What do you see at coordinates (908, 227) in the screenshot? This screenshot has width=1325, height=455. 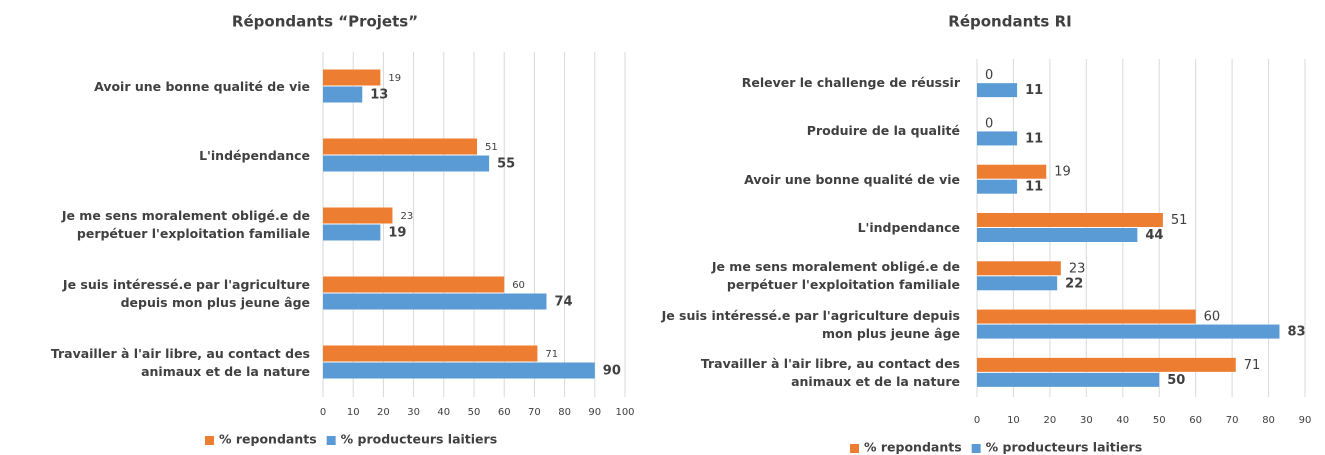 I see `y-tick-label: L'indpendance` at bounding box center [908, 227].